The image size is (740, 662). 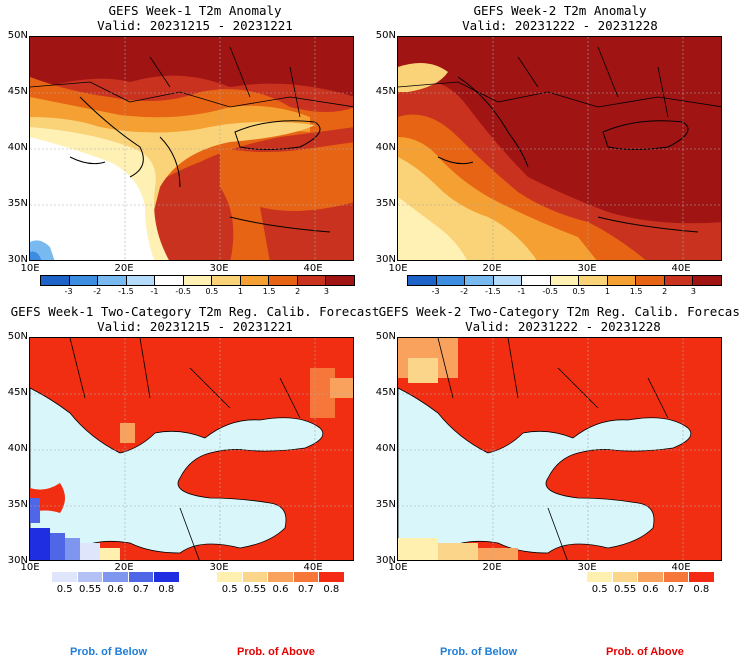 I want to click on colorbar-tick-label: -2, so click(x=97, y=291).